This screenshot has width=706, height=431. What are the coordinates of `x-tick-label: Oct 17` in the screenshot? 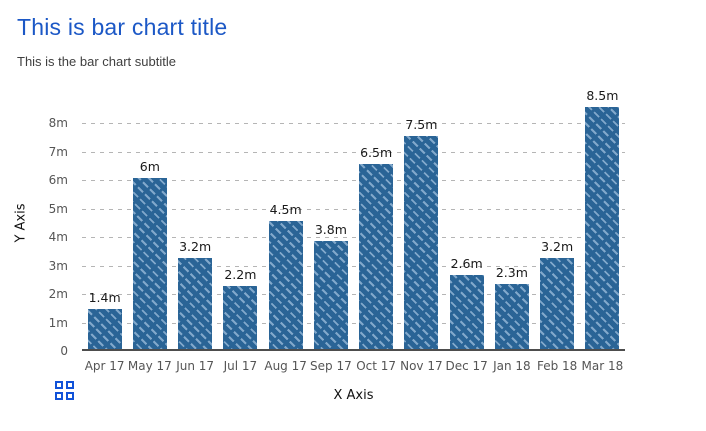 It's located at (376, 366).